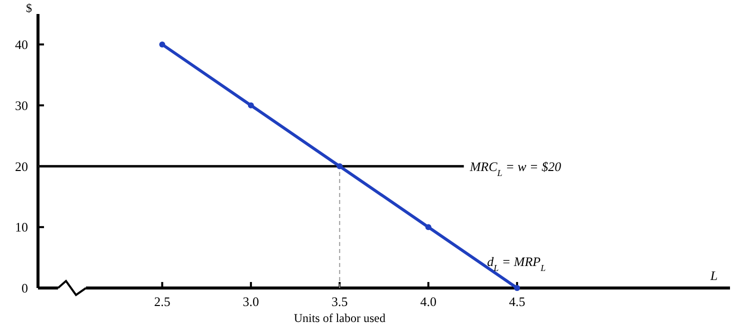 This screenshot has height=326, width=738. Describe the element at coordinates (515, 168) in the screenshot. I see `series-label: MRC$_{L}$ = w = $20` at that location.